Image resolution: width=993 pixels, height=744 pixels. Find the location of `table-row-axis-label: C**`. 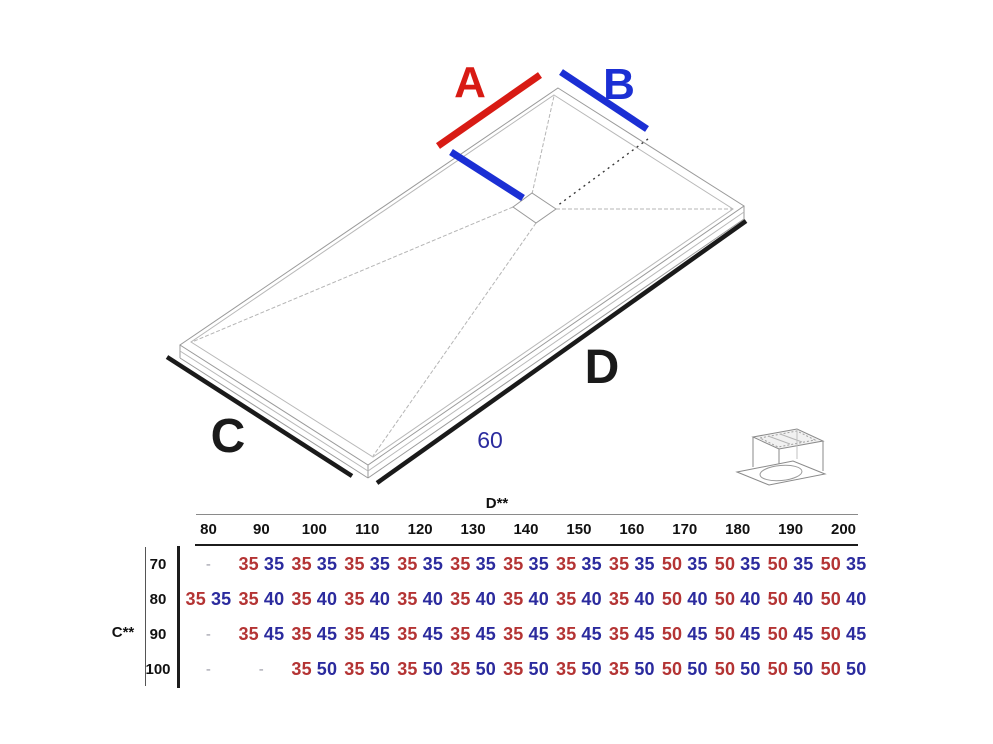

table-row-axis-label: C** is located at coordinates (123, 632).